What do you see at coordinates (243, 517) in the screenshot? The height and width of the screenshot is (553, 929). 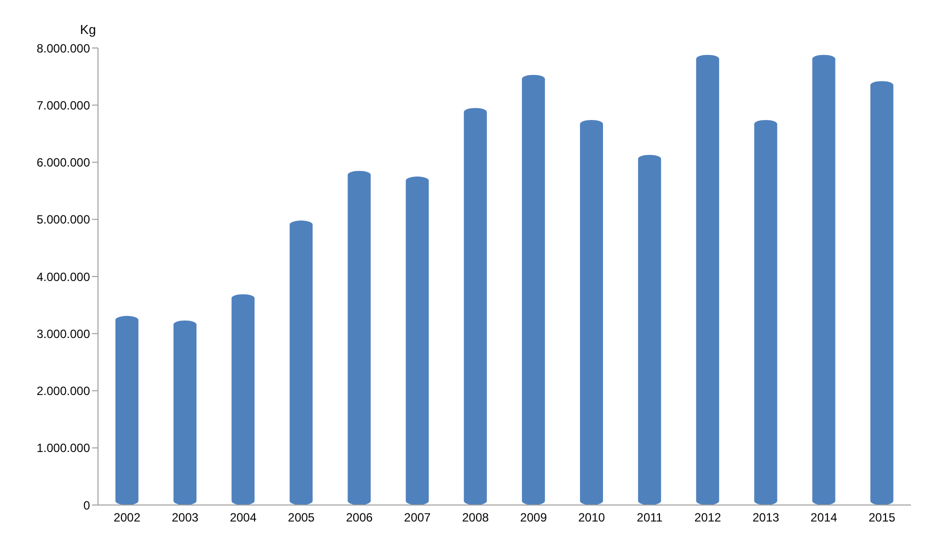 I see `x-tick-label: 2004` at bounding box center [243, 517].